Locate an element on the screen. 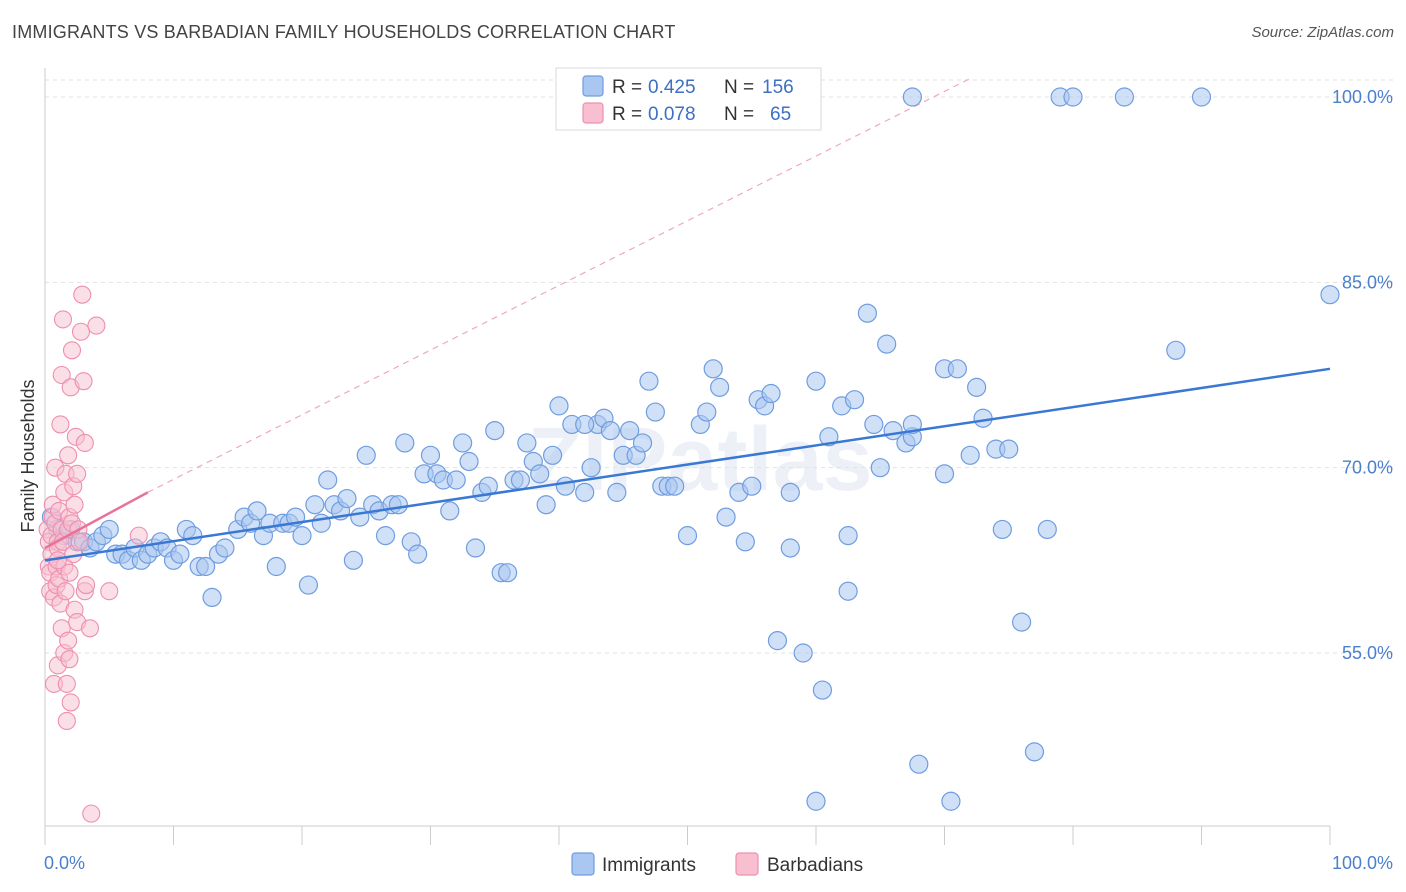 The image size is (1406, 892). immigrants-swatch is located at coordinates (593, 86).